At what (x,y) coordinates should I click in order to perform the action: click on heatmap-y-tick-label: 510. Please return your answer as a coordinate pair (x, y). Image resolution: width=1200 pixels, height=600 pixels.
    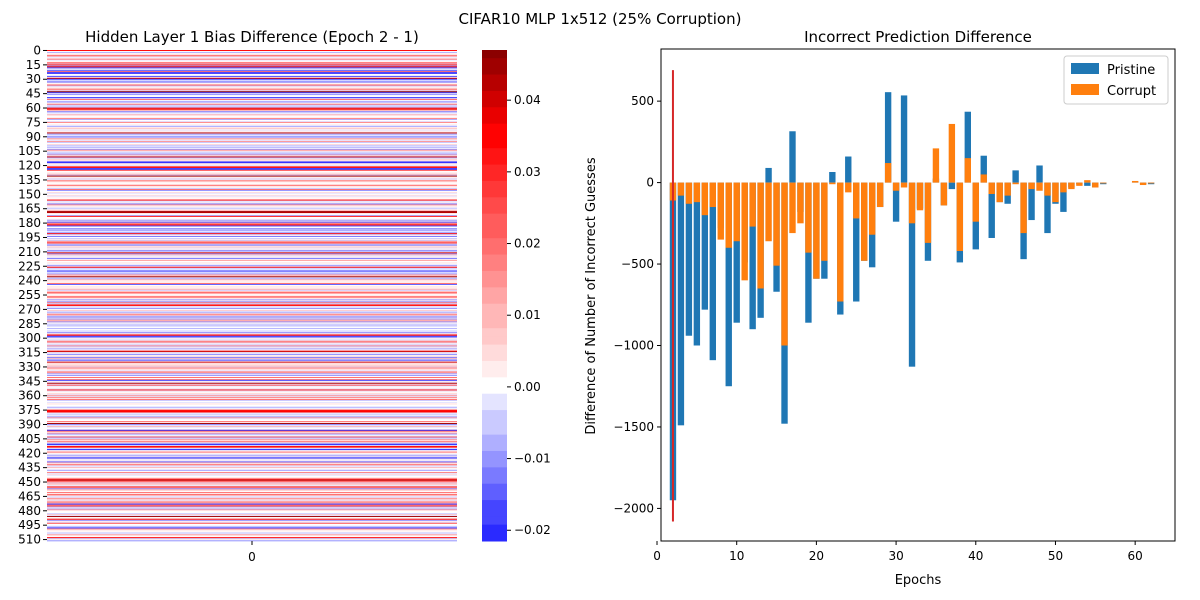
    Looking at the image, I should click on (29, 540).